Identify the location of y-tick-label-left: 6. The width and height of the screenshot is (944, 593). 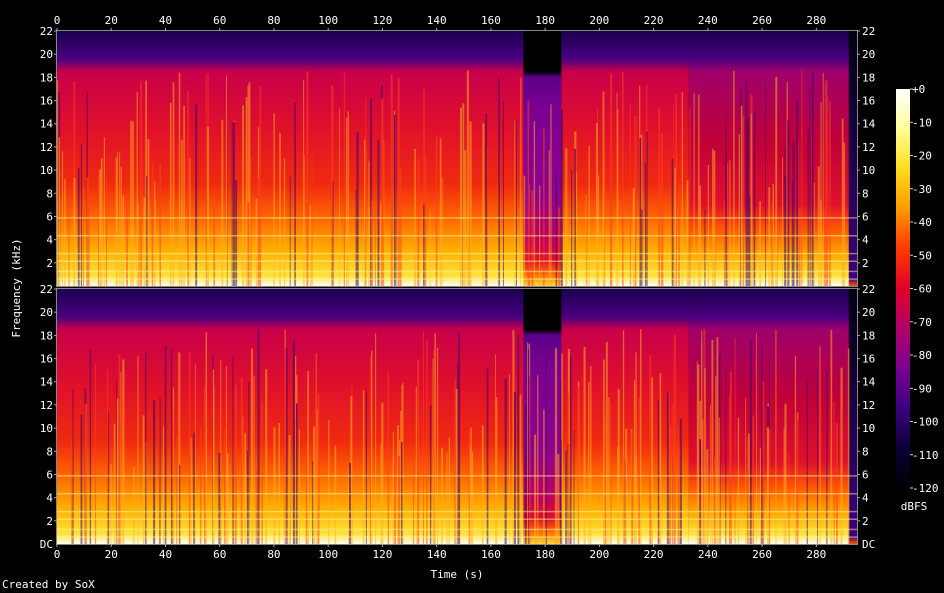
(49, 216).